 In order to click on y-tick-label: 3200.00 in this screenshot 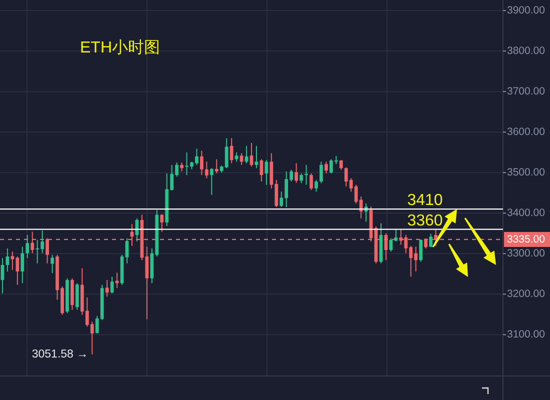, I will do `click(526, 294)`.